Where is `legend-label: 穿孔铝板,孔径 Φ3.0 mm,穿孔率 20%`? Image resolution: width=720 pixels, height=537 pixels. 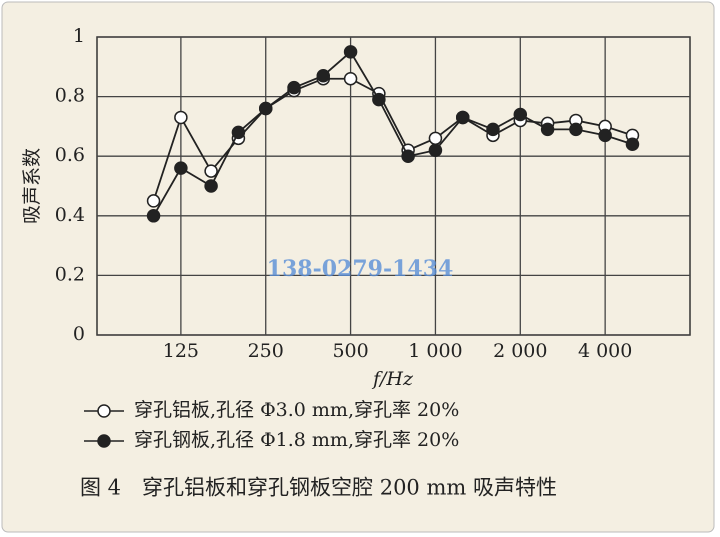 legend-label: 穿孔铝板,孔径 Φ3.0 mm,穿孔率 20% is located at coordinates (296, 410).